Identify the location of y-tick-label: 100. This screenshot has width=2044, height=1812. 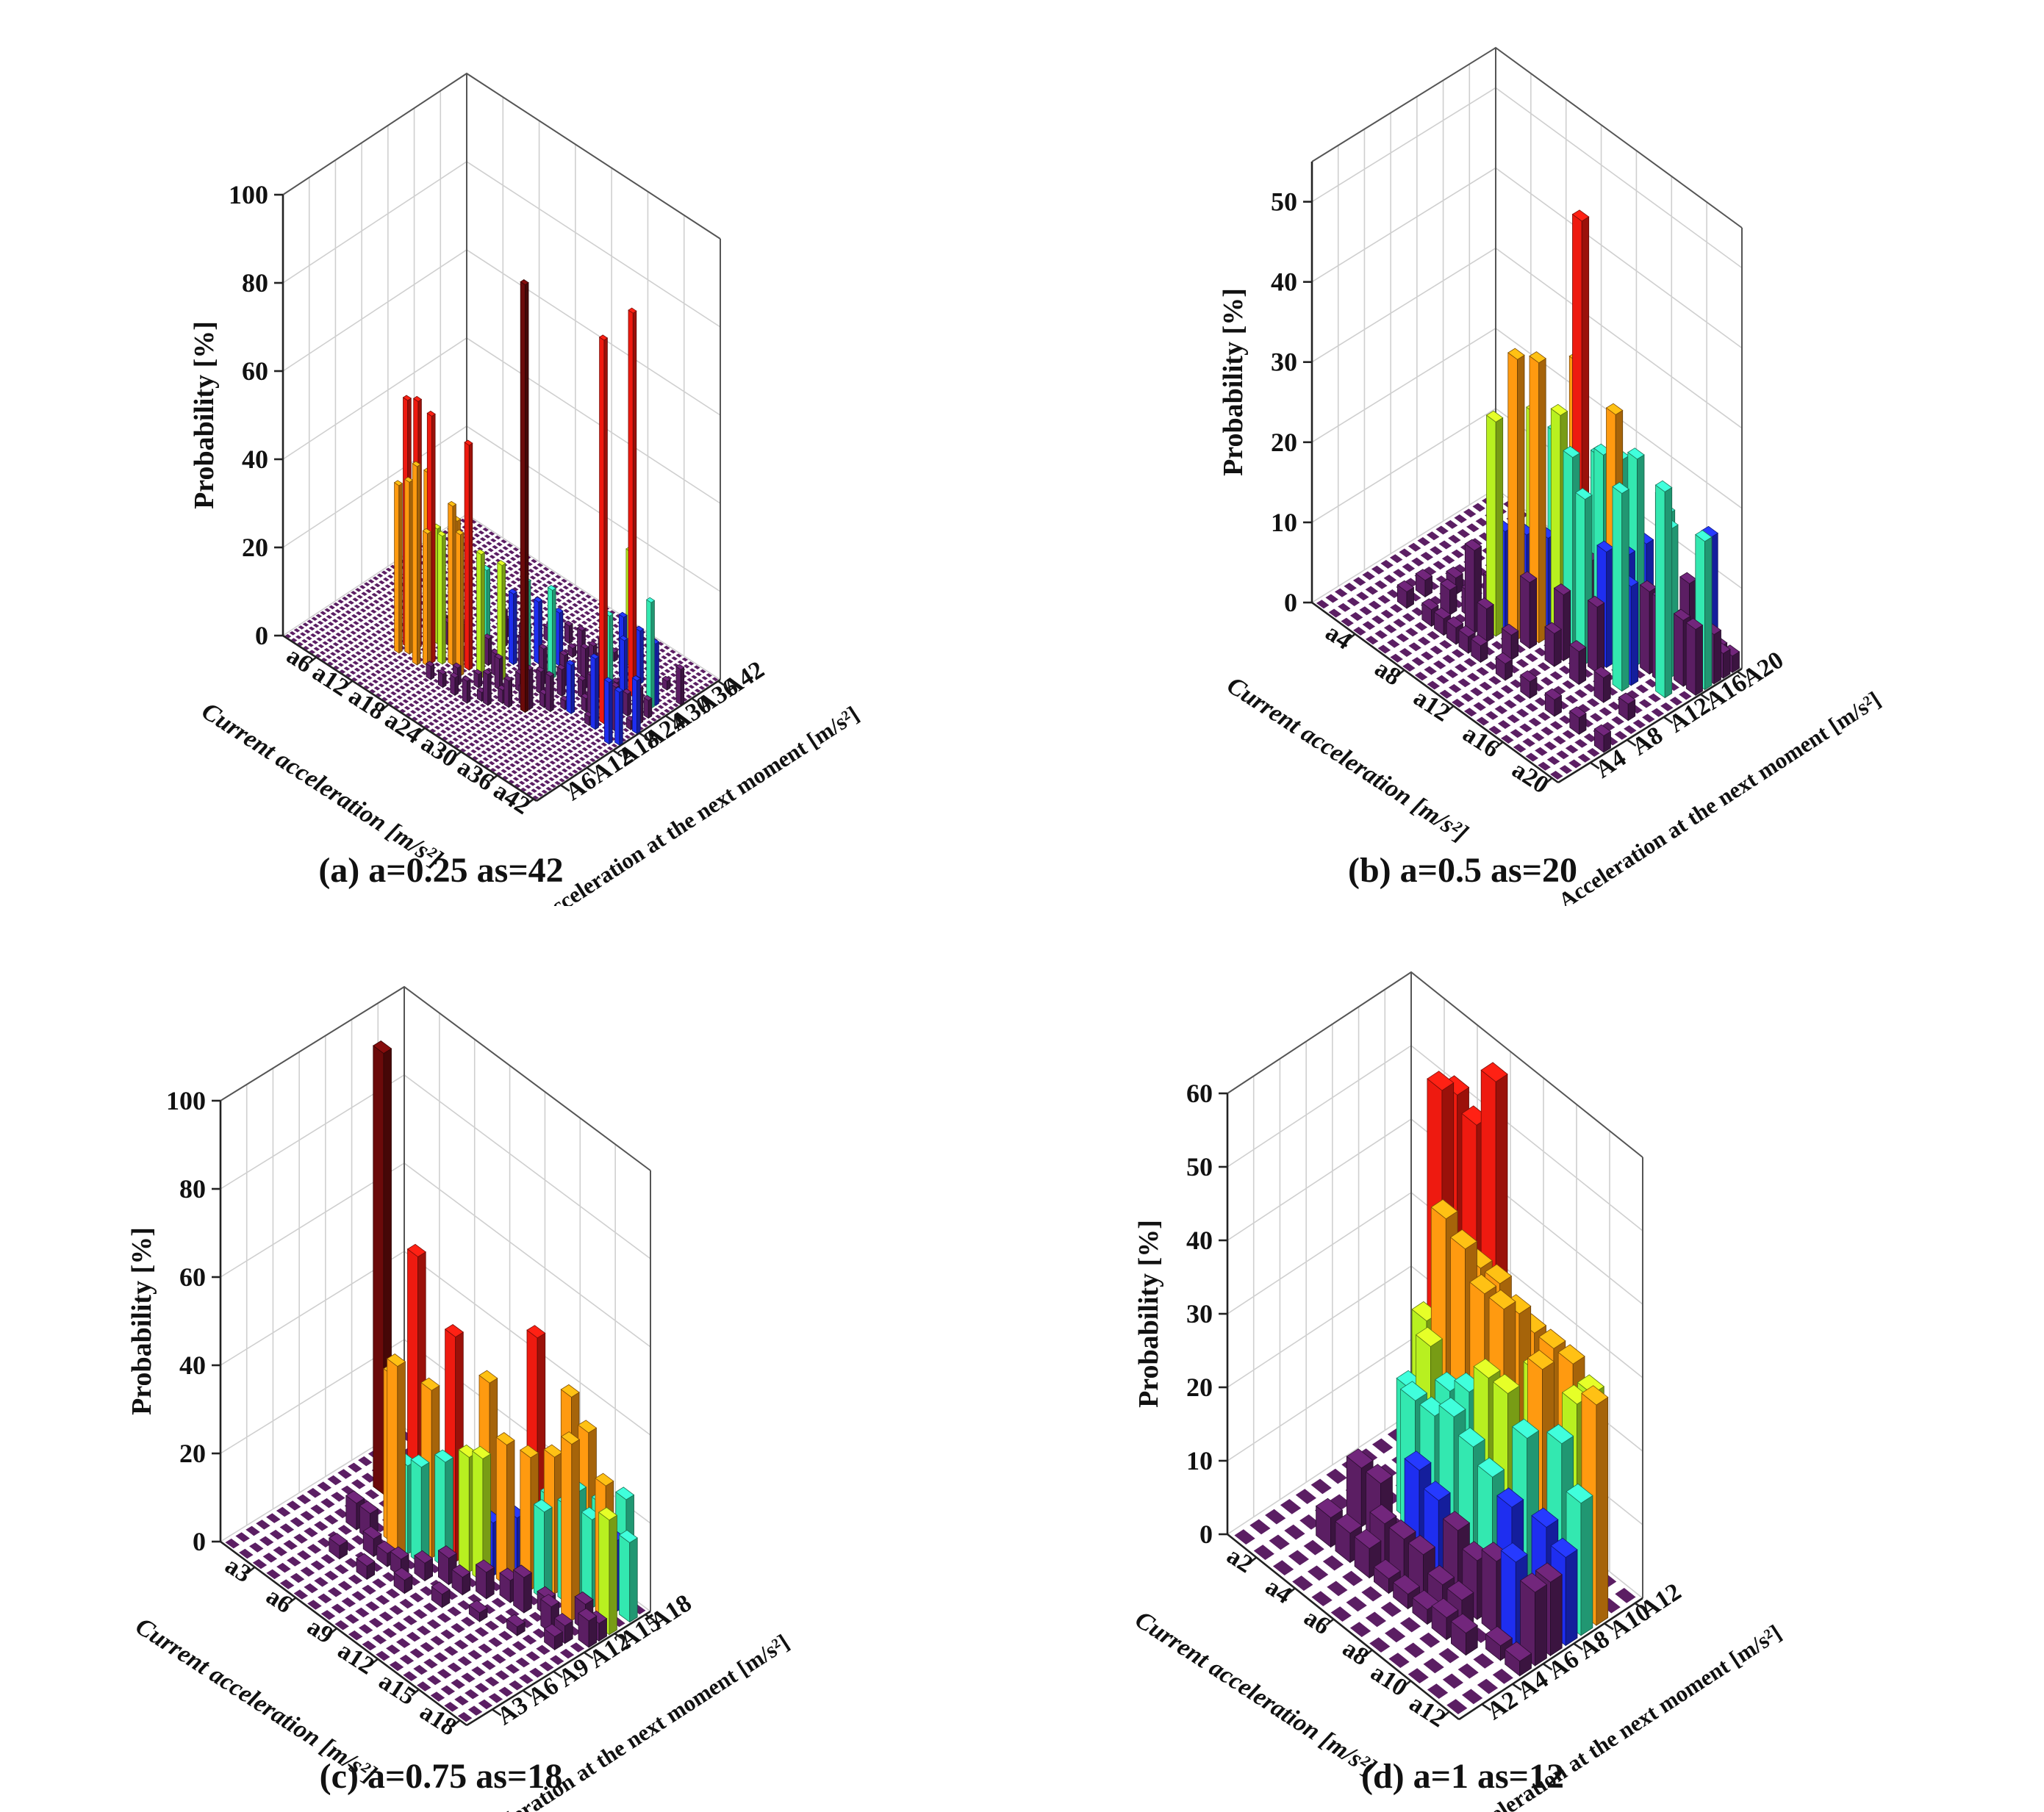
(249, 194).